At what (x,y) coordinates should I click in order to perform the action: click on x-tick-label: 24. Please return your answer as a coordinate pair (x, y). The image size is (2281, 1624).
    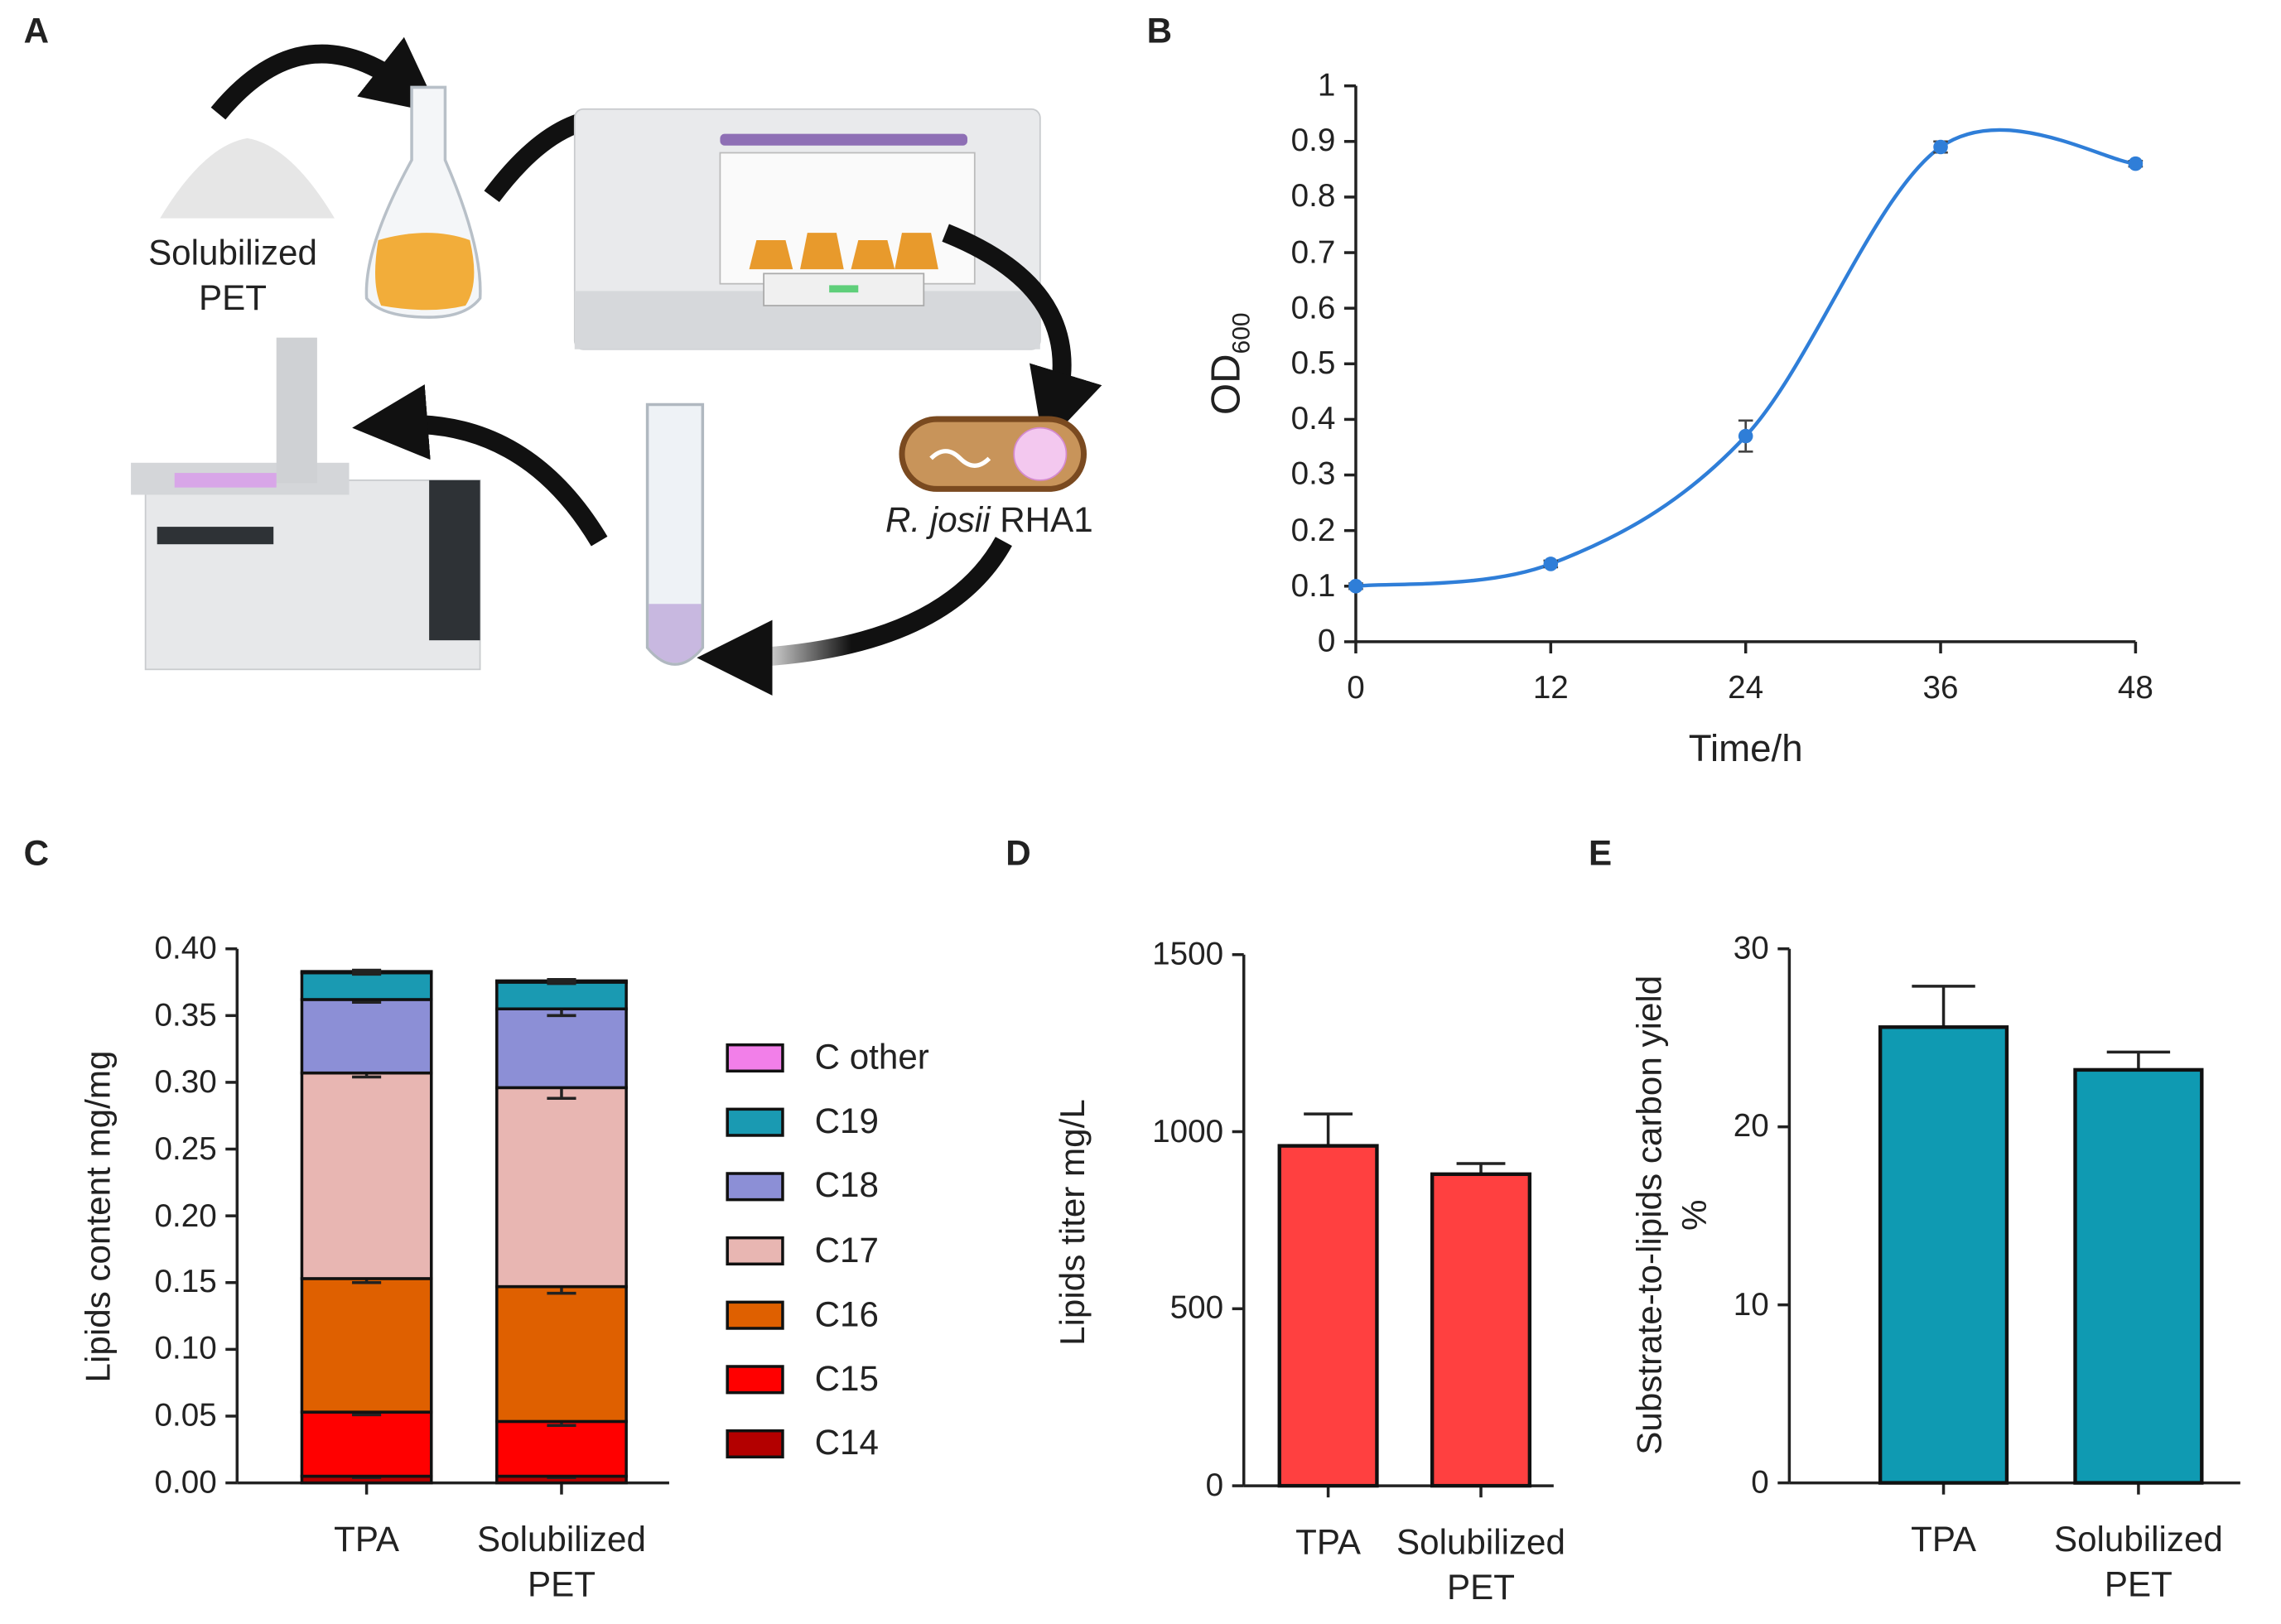
    Looking at the image, I should click on (1746, 687).